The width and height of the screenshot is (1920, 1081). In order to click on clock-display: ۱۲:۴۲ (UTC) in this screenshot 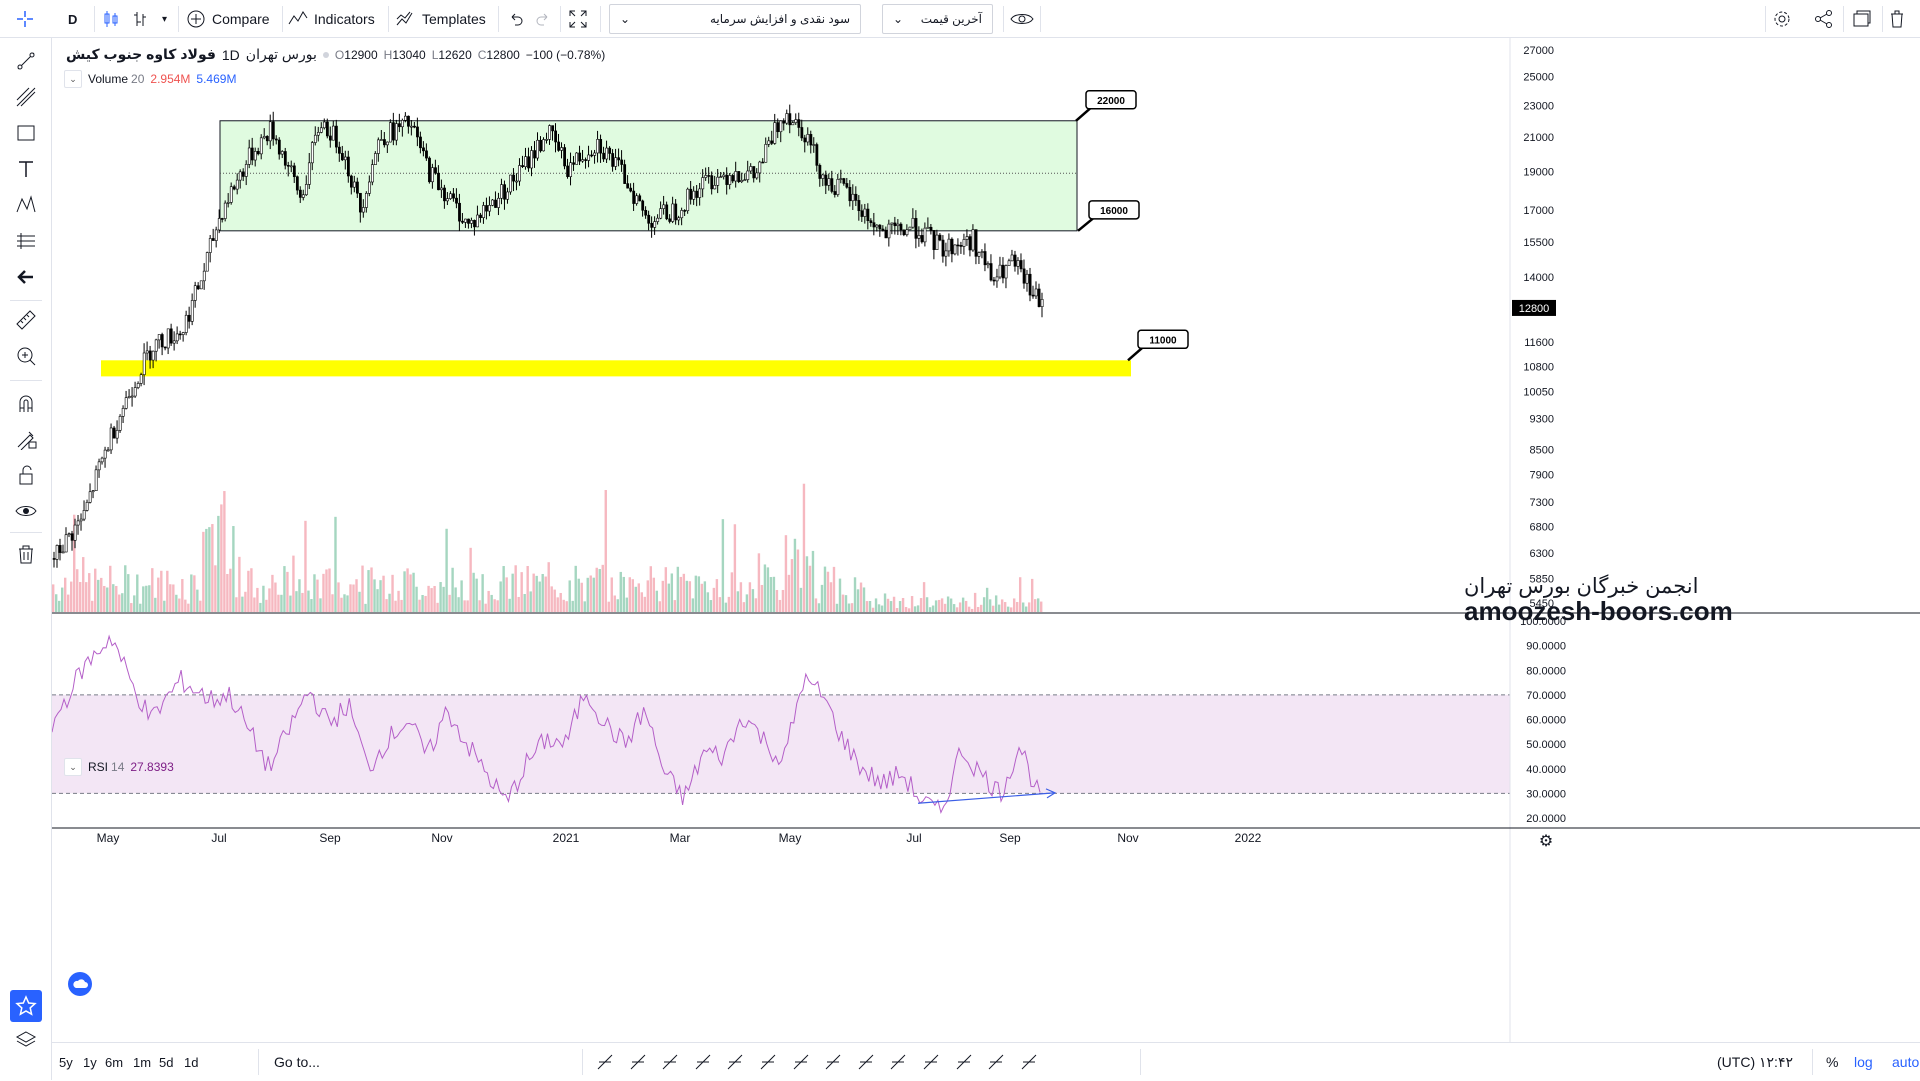, I will do `click(1755, 1061)`.